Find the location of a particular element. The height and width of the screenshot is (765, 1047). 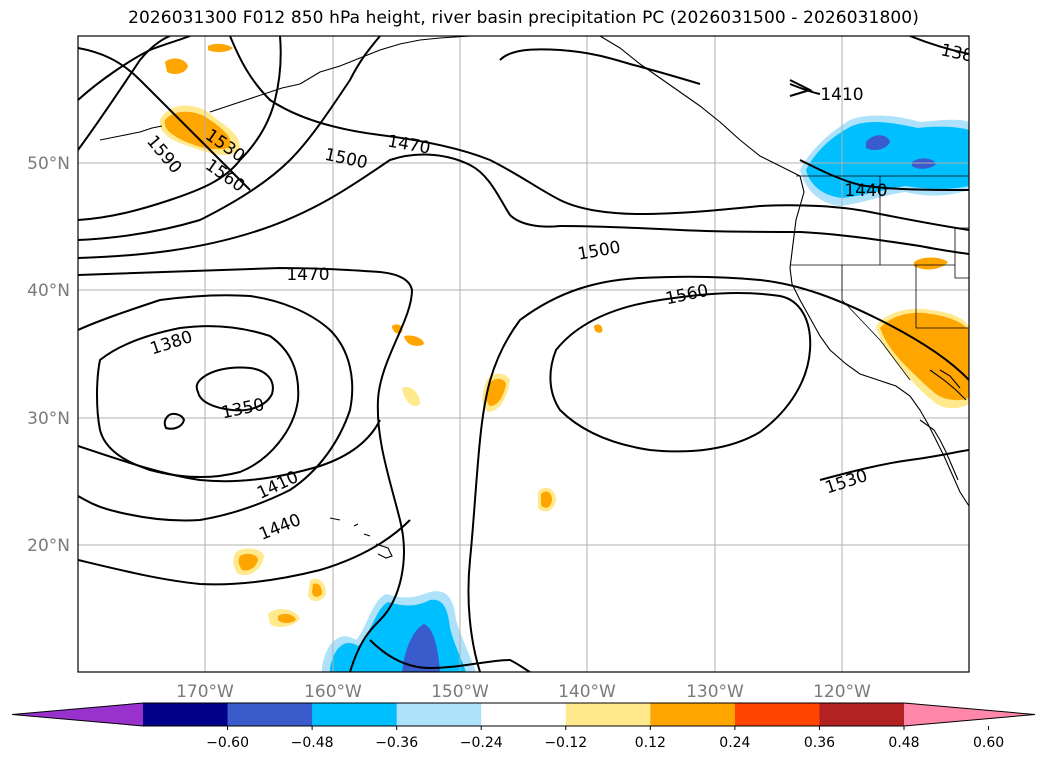

lat-label: 30°N is located at coordinates (48, 419).